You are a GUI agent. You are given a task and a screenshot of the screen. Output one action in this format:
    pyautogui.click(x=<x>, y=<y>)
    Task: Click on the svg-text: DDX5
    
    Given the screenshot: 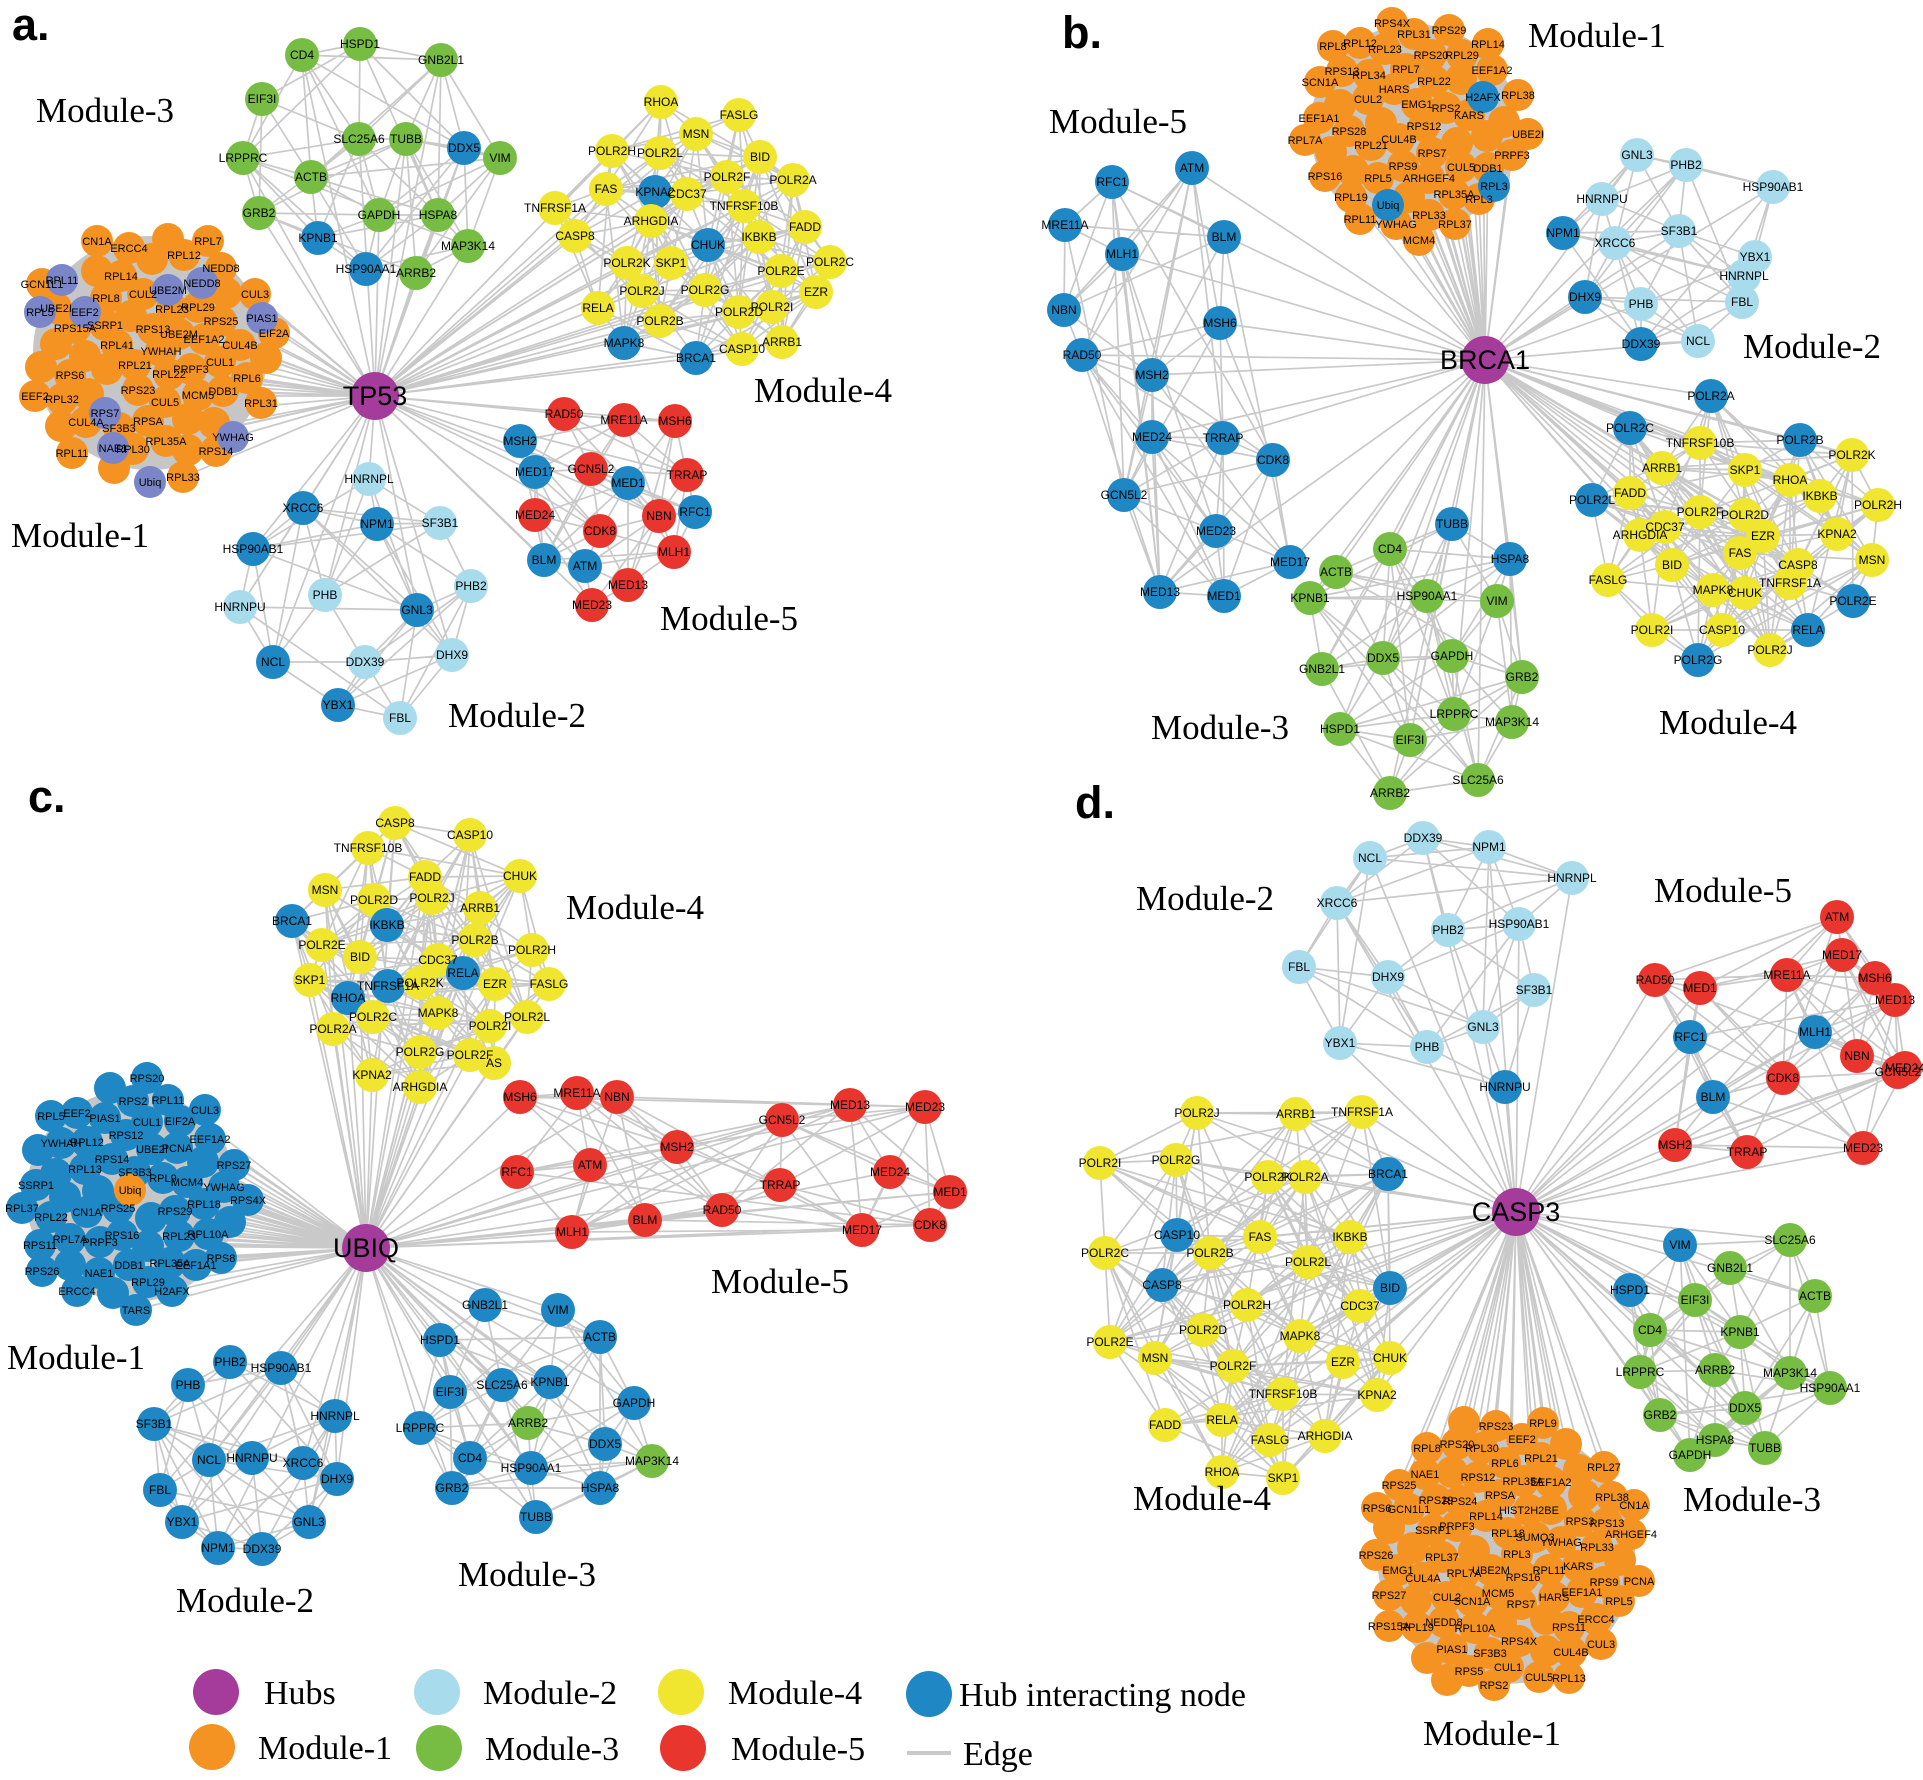 What is the action you would take?
    pyautogui.click(x=1745, y=1408)
    